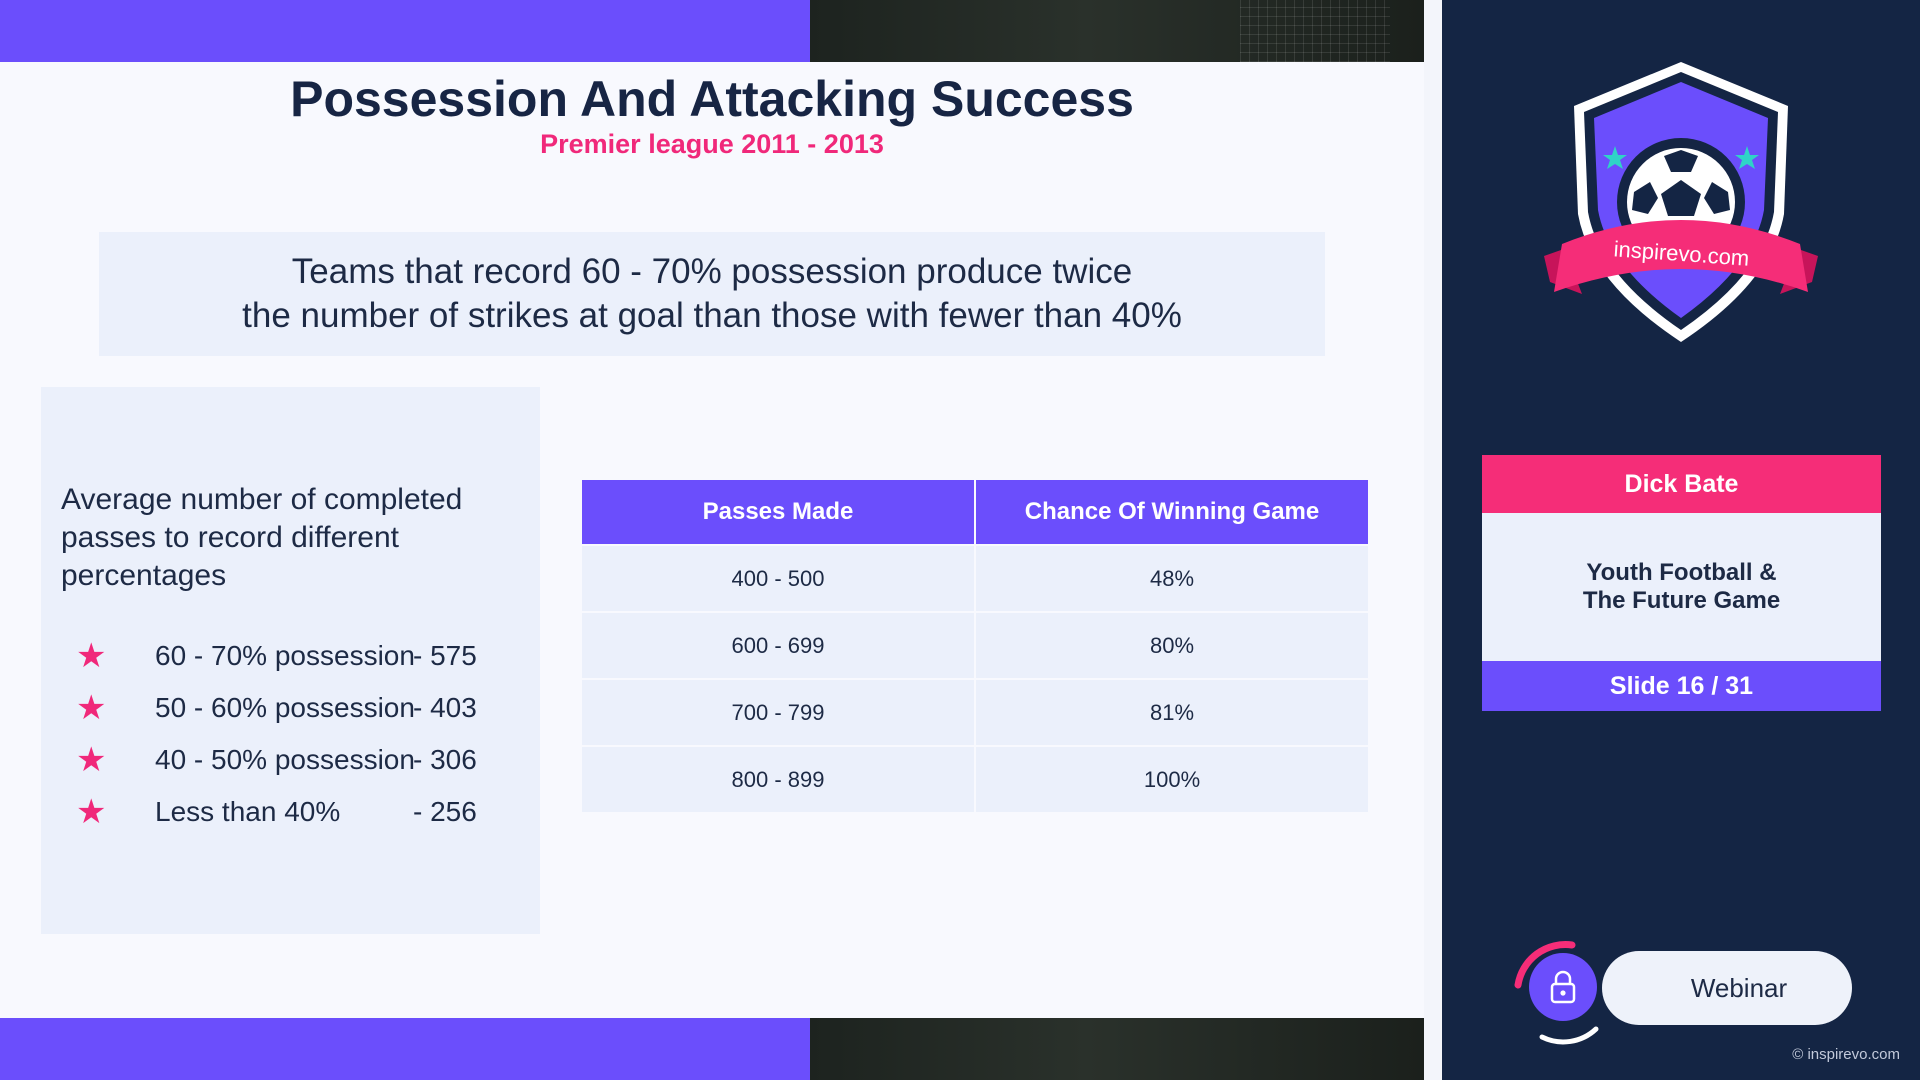  I want to click on table-row: 400 - 500 48%, so click(975, 578).